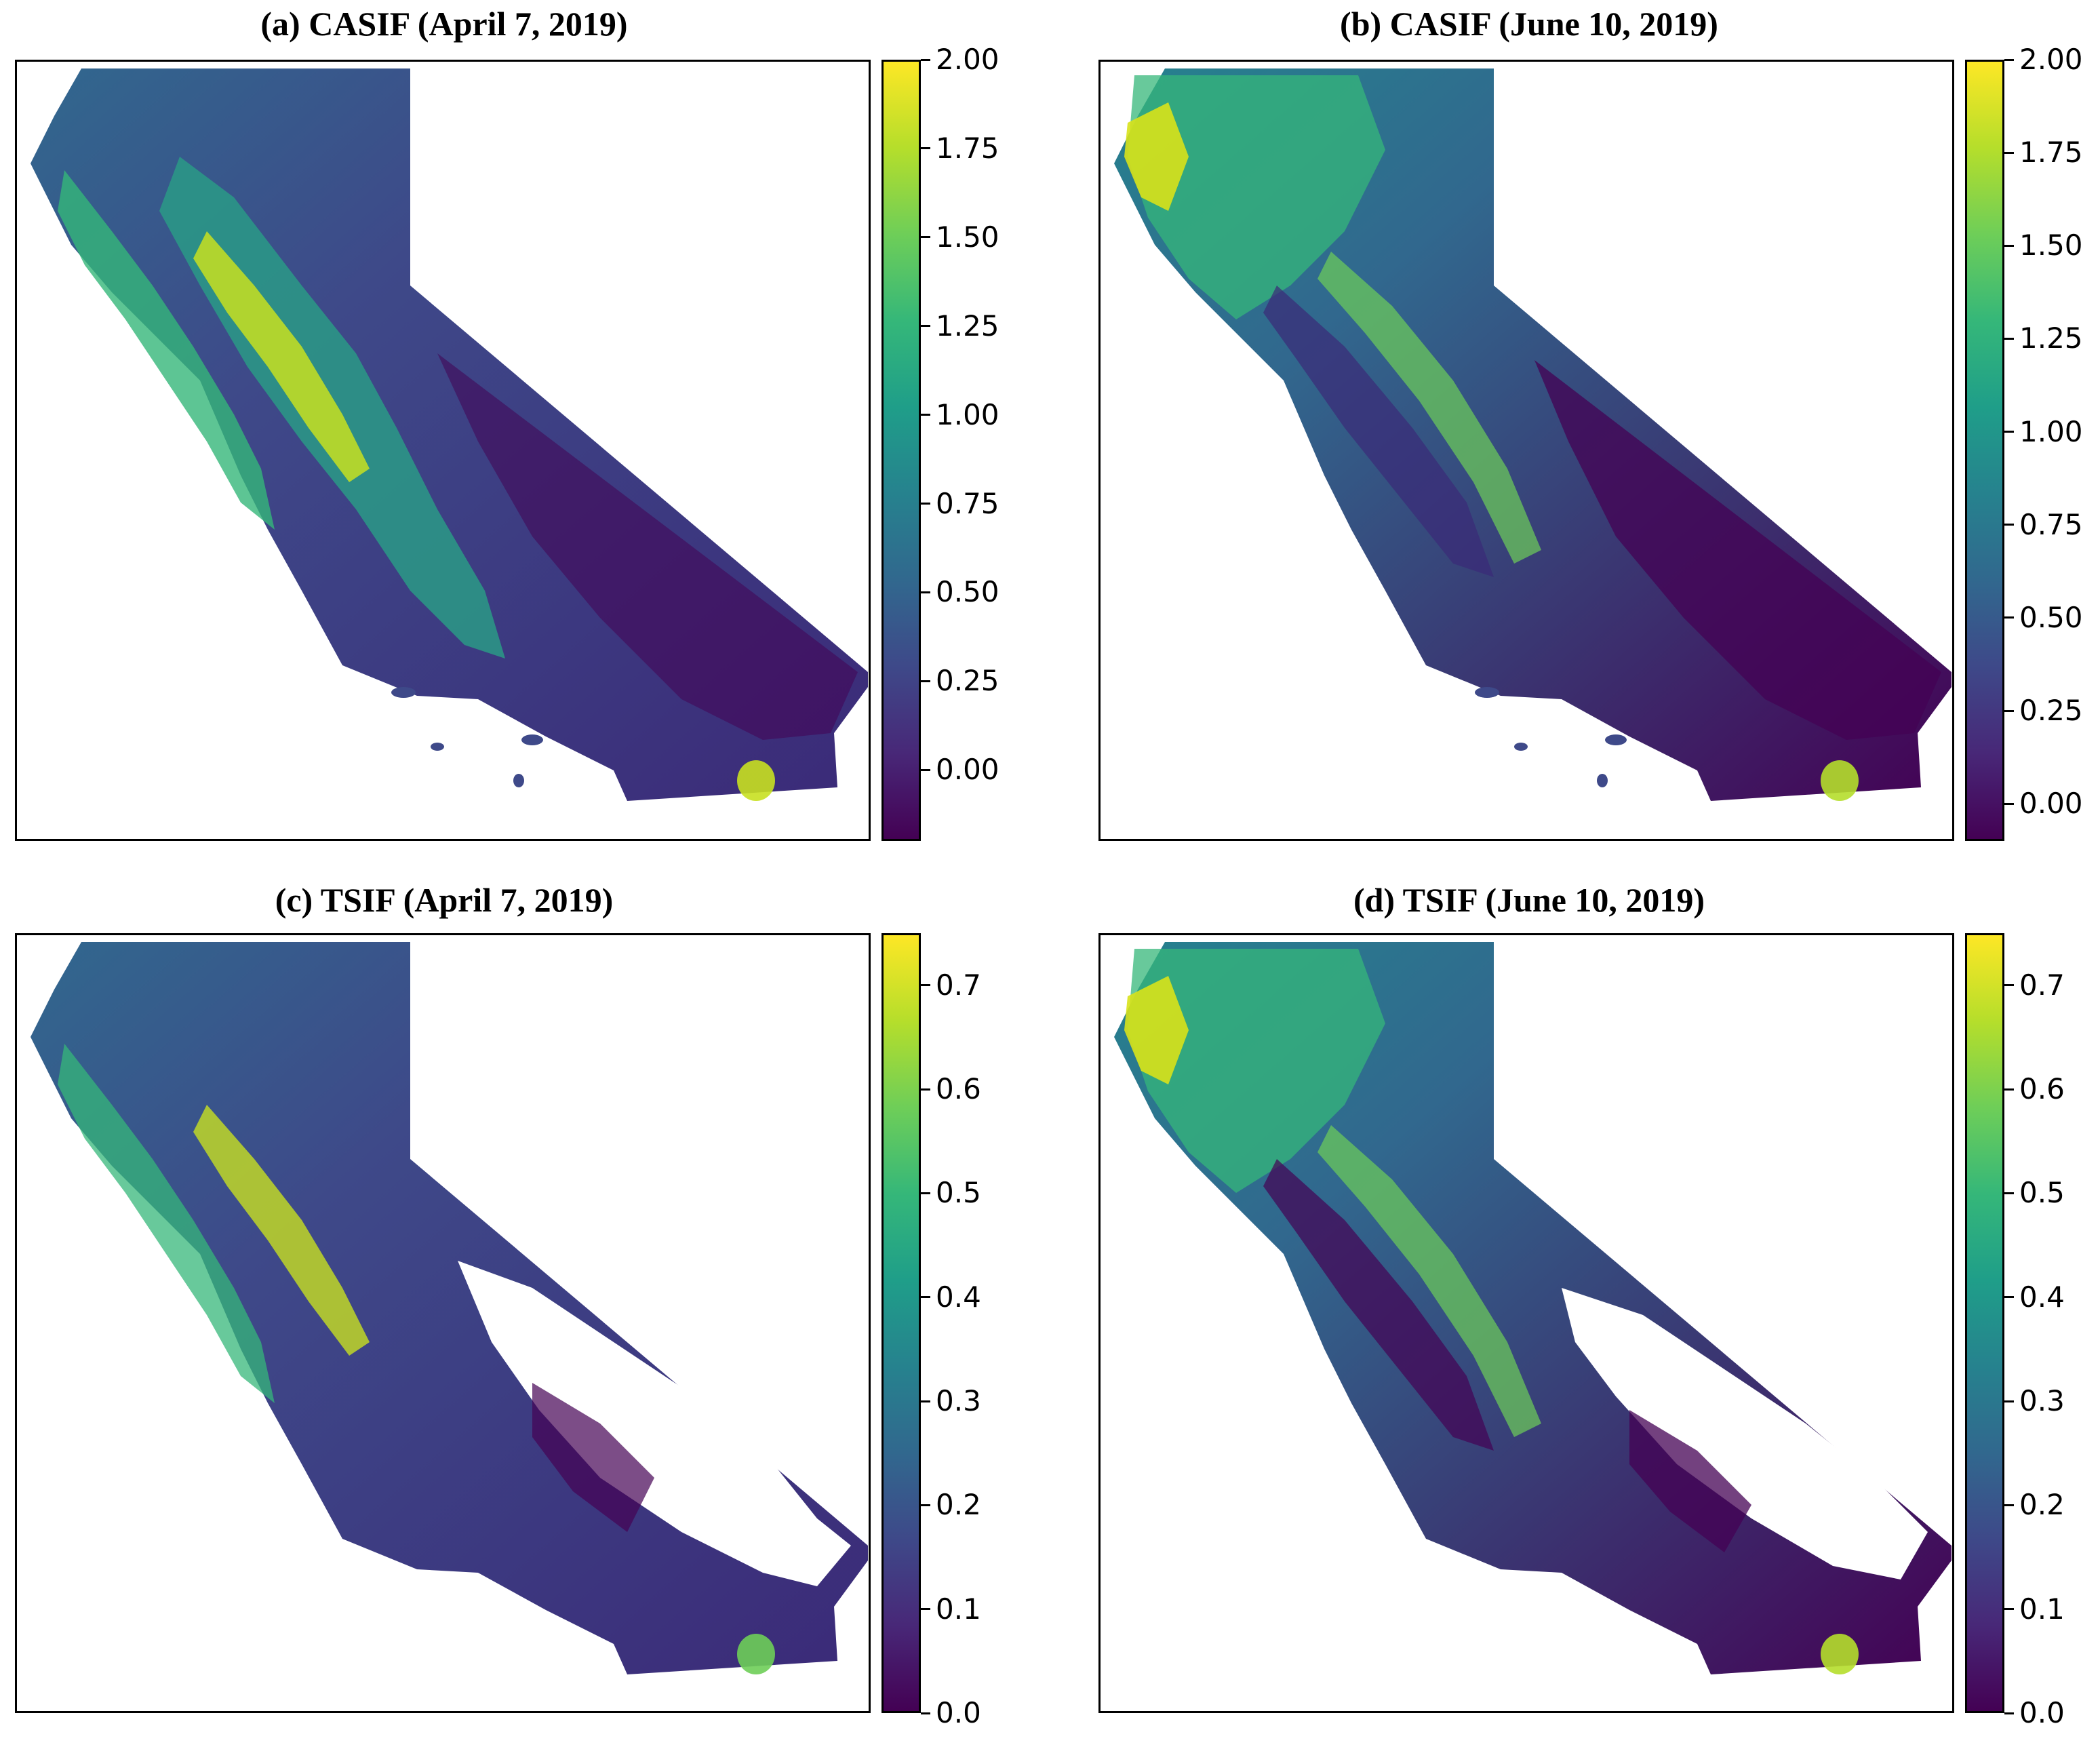  What do you see at coordinates (1256, 197) in the screenshot?
I see `northern-forest-region` at bounding box center [1256, 197].